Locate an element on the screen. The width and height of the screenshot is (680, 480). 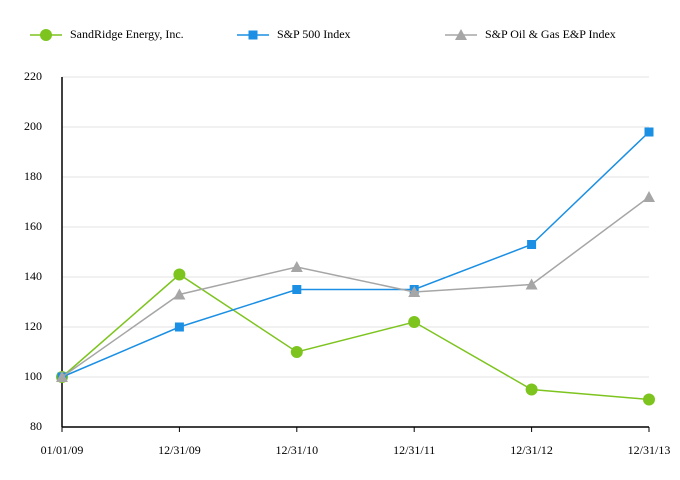
x-tick-label: 12/31/10 is located at coordinates (296, 450).